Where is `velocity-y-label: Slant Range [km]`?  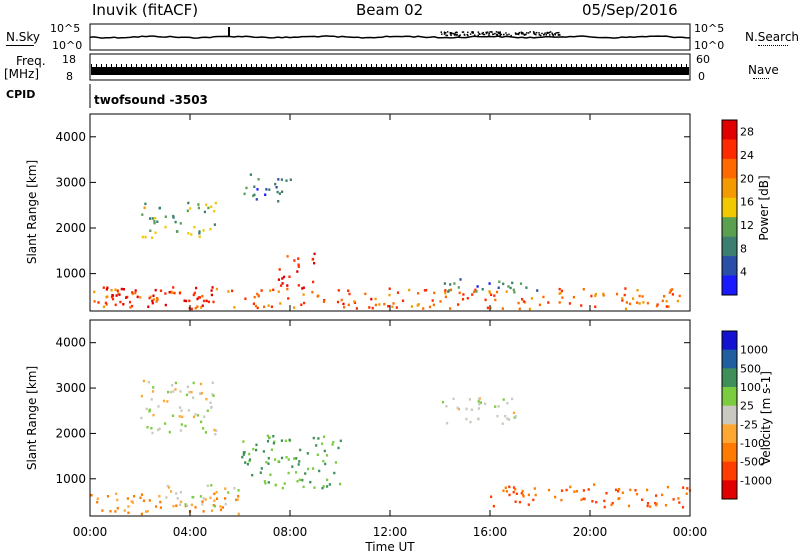
velocity-y-label: Slant Range [km] is located at coordinates (32, 418).